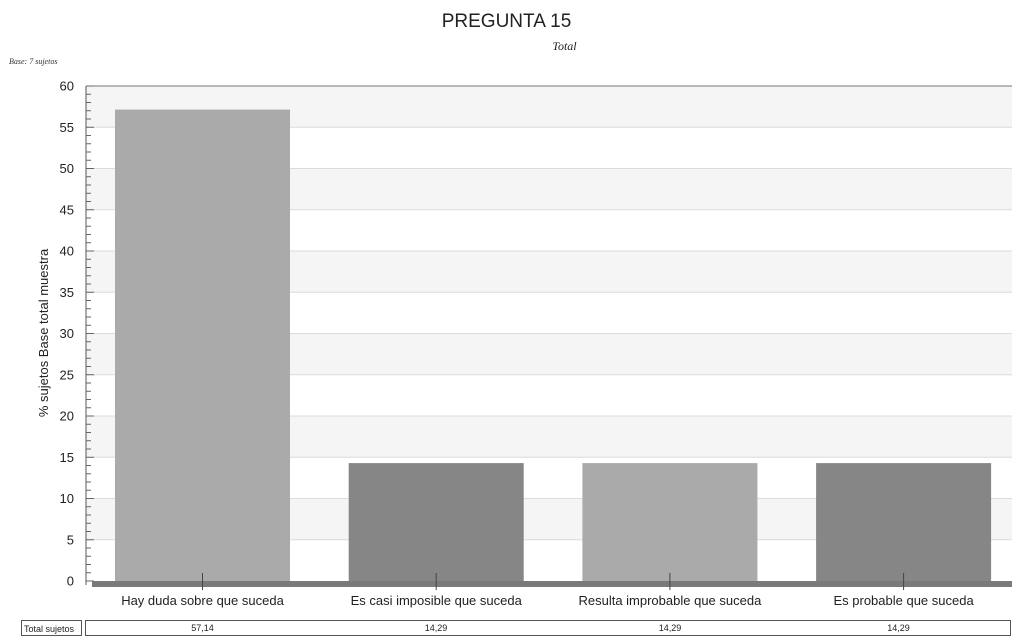 The width and height of the screenshot is (1013, 639). Describe the element at coordinates (506, 21) in the screenshot. I see `chart-title: PREGUNTA 15` at that location.